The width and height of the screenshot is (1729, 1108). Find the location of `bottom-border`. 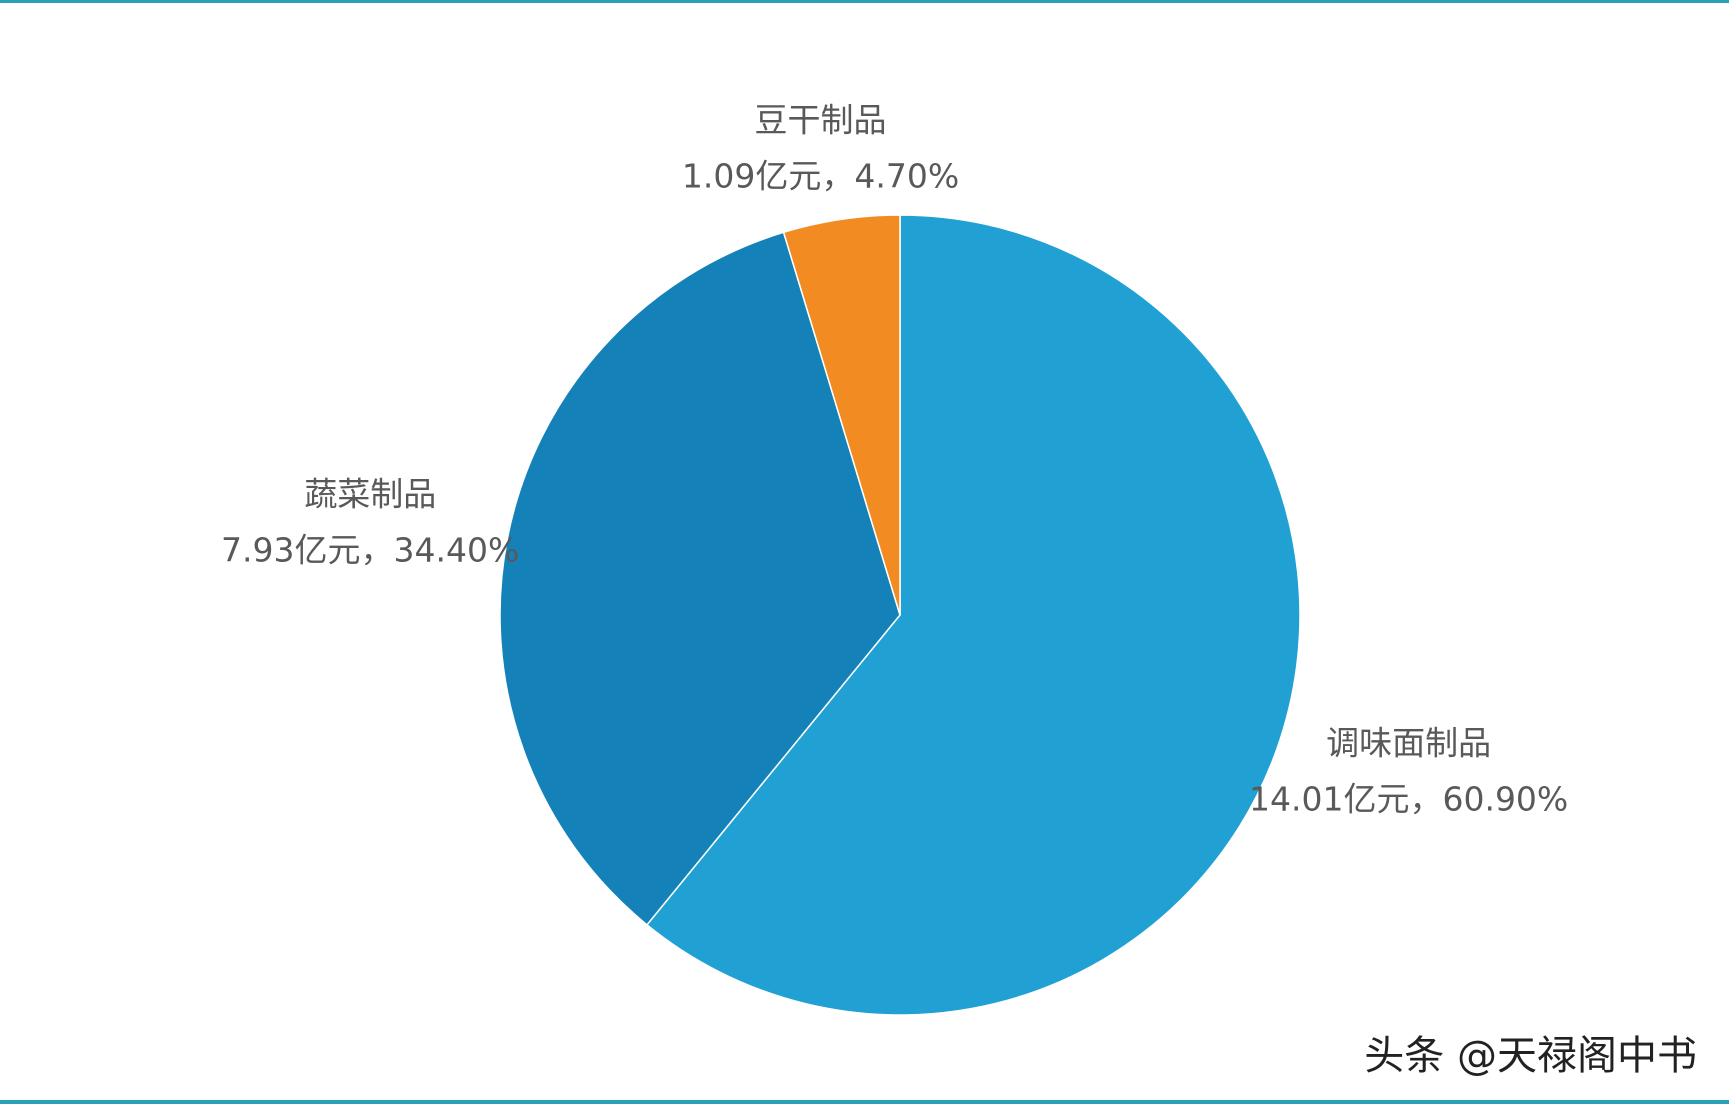

bottom-border is located at coordinates (864, 1102).